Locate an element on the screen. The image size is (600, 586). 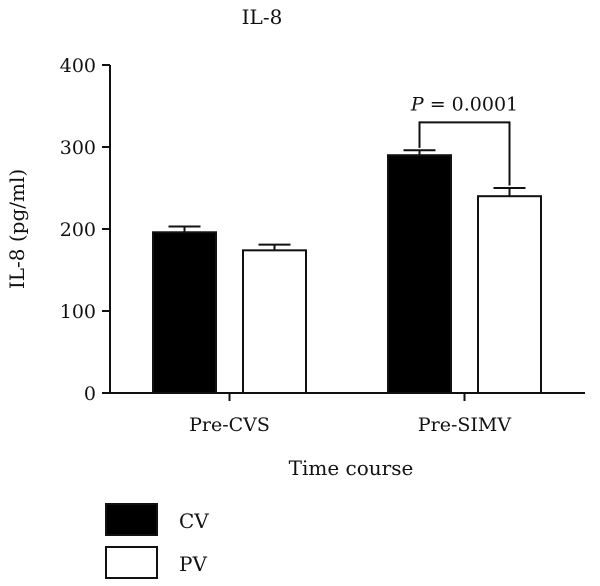
chart-title: IL-8 is located at coordinates (262, 17).